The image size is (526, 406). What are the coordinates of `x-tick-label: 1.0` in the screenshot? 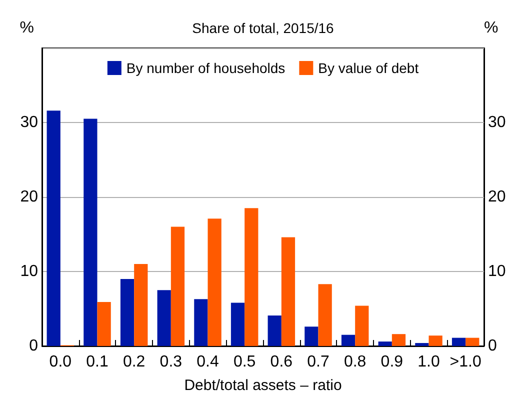 It's located at (429, 362).